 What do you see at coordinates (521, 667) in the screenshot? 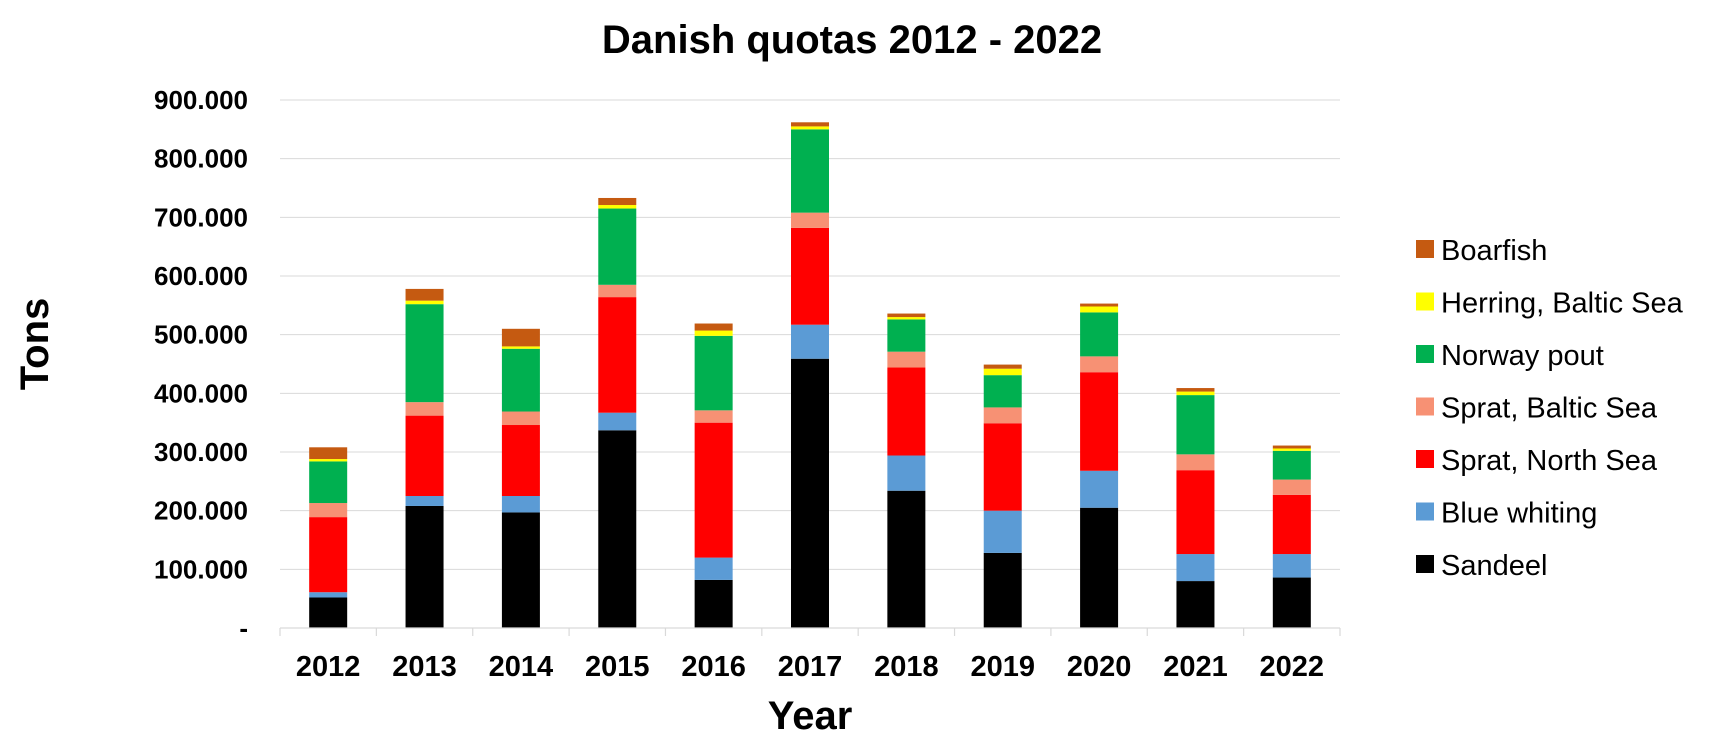
I see `x-tick-label: 2014` at bounding box center [521, 667].